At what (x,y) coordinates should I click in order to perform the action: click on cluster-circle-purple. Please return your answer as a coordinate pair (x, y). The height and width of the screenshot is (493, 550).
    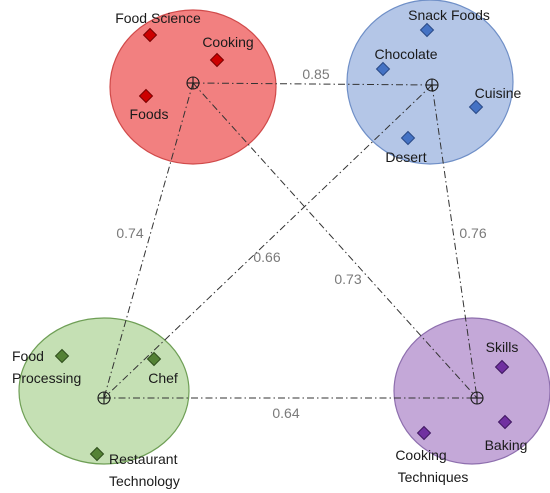
    Looking at the image, I should click on (471, 391).